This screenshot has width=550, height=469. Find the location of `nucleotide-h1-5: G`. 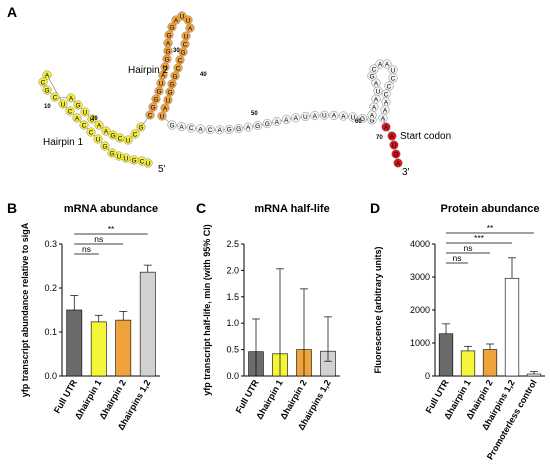

nucleotide-h1-5: G is located at coordinates (112, 153).